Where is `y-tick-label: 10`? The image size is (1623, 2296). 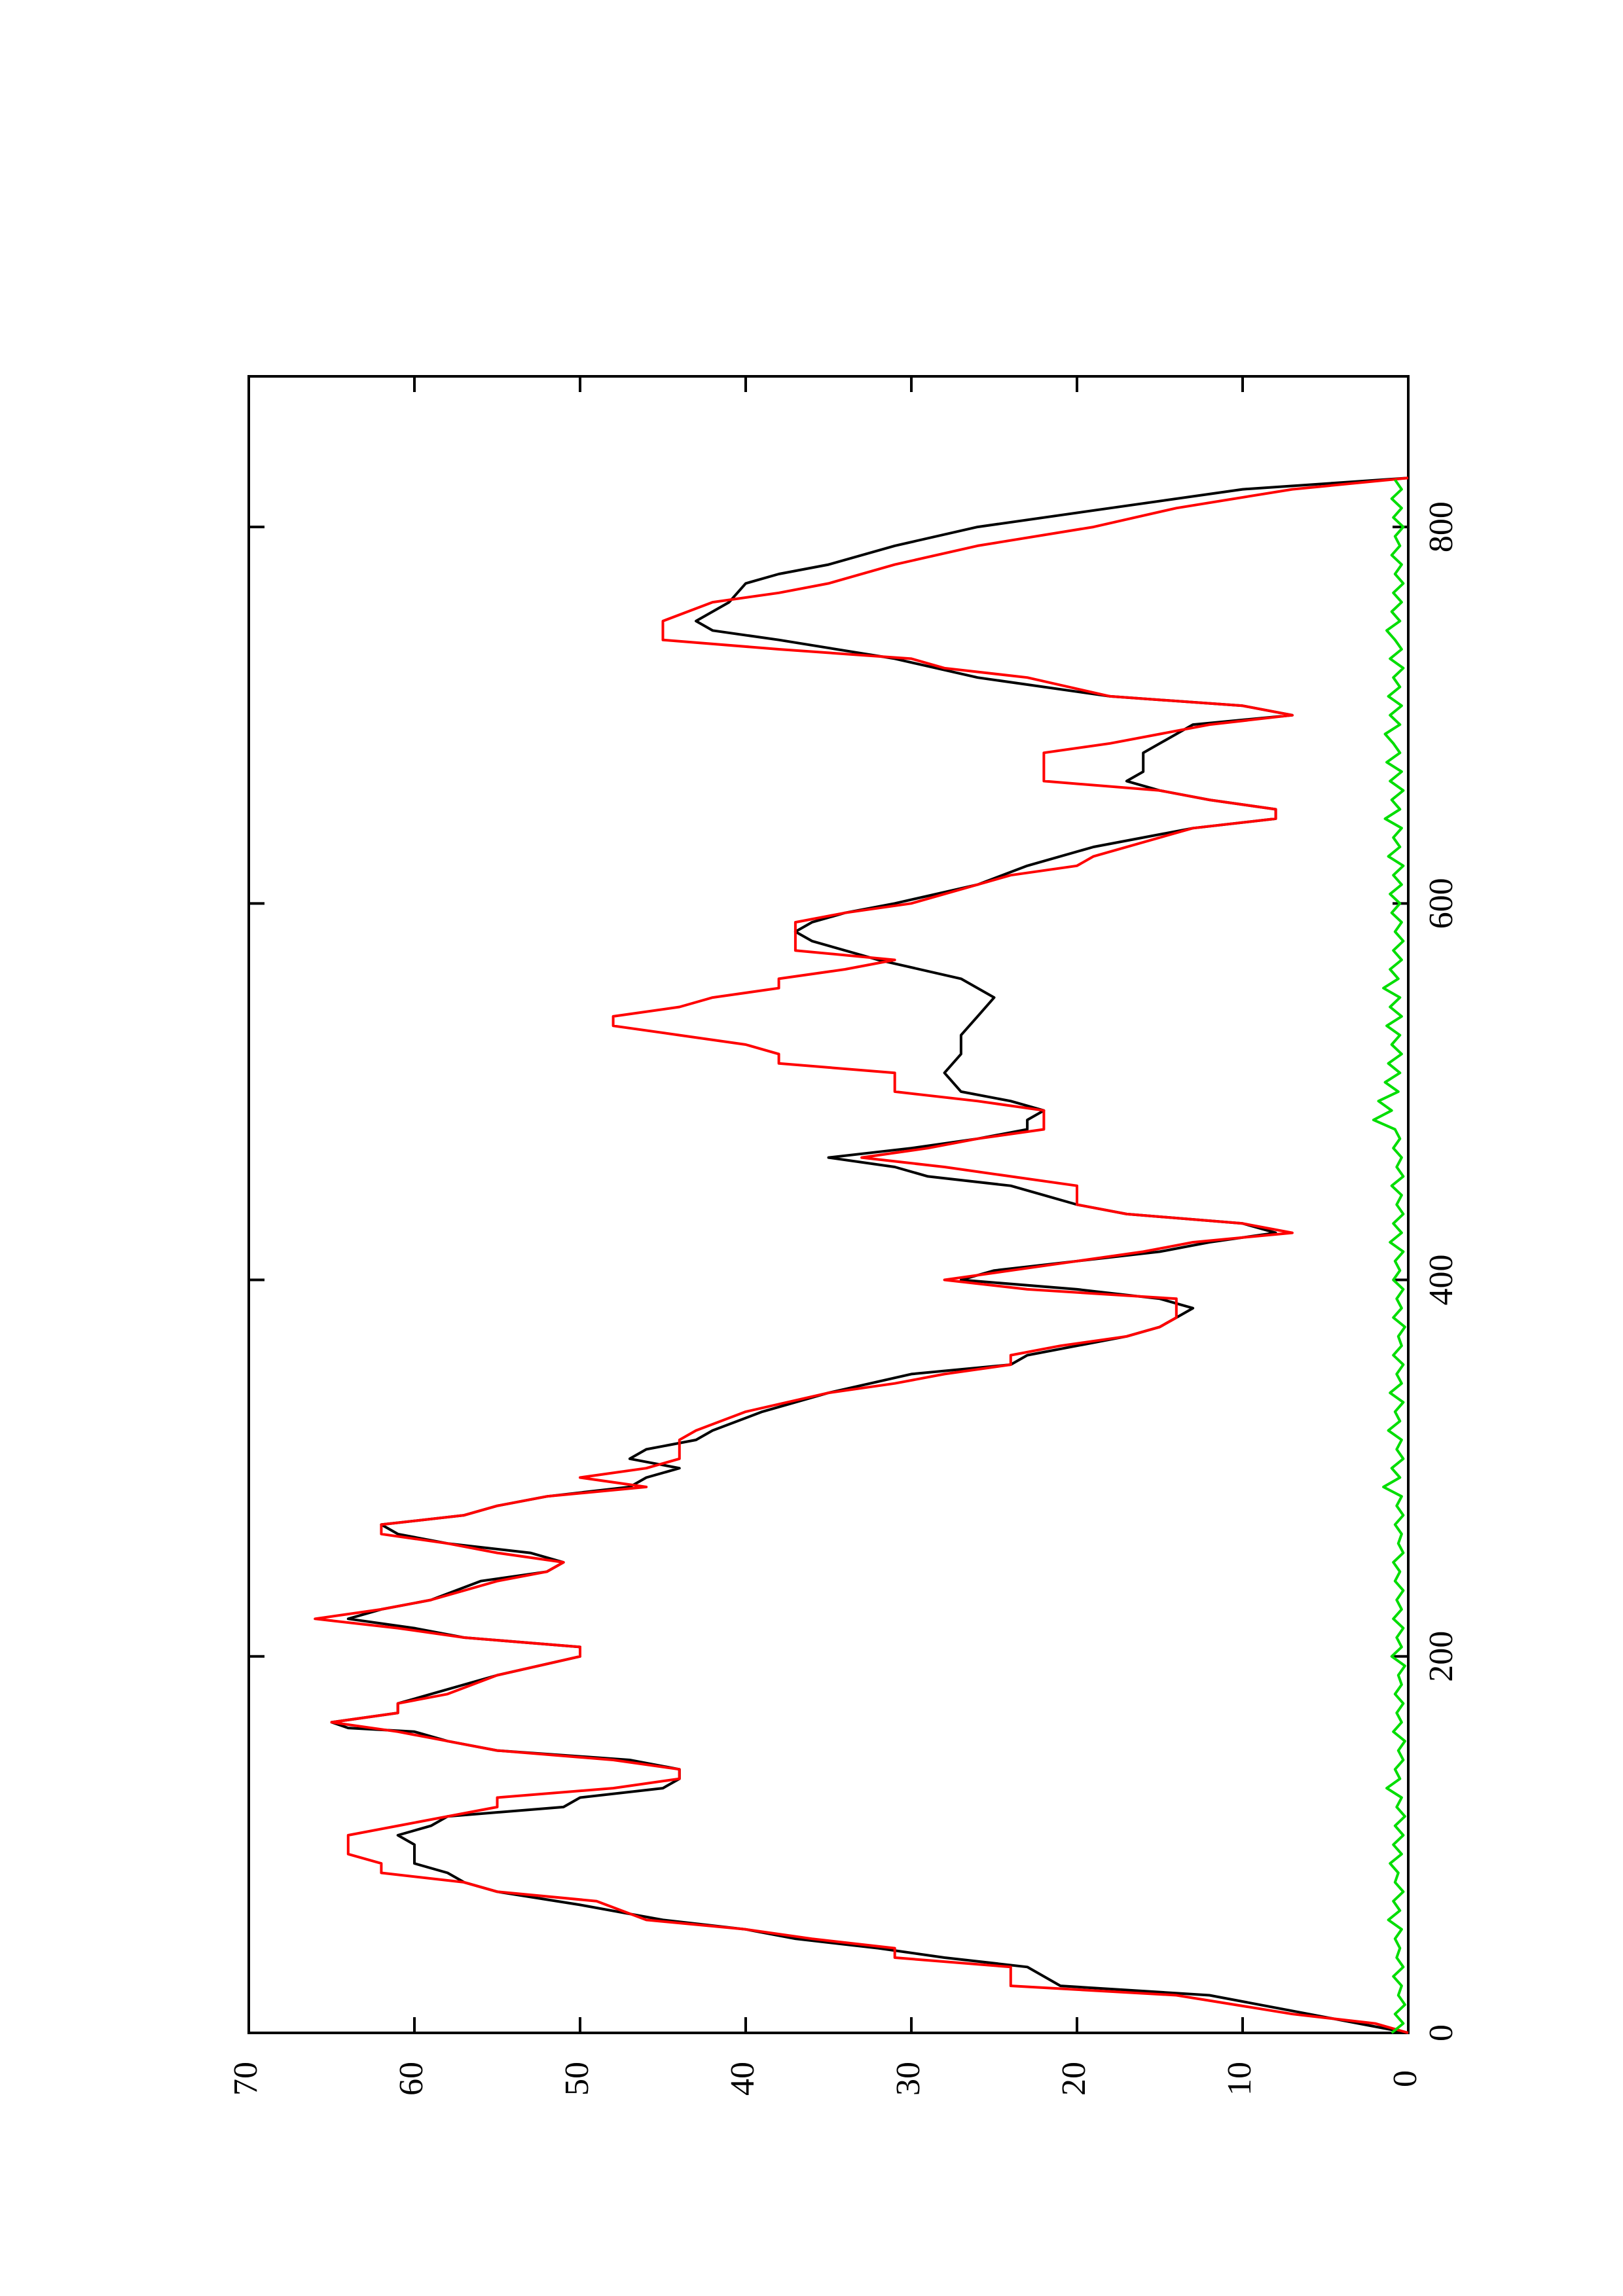
y-tick-label: 10 is located at coordinates (1239, 2079).